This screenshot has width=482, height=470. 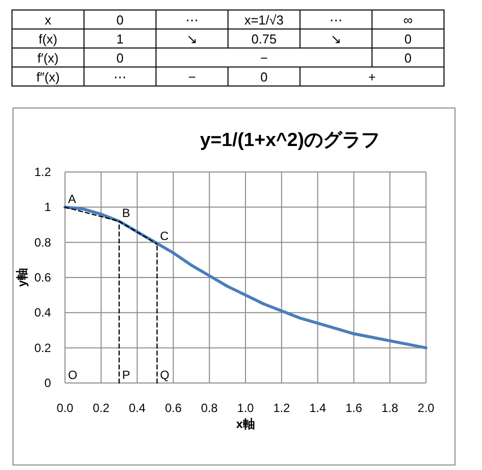 What do you see at coordinates (43, 277) in the screenshot?
I see `y-tick-label: 0.6` at bounding box center [43, 277].